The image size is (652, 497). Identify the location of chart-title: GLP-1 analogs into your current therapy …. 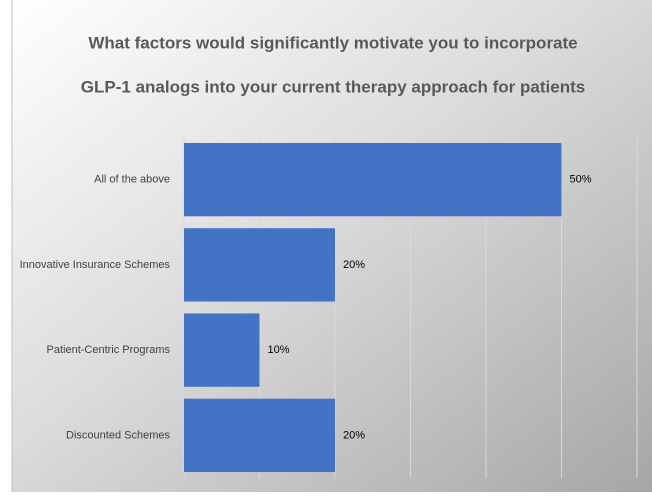
(333, 86).